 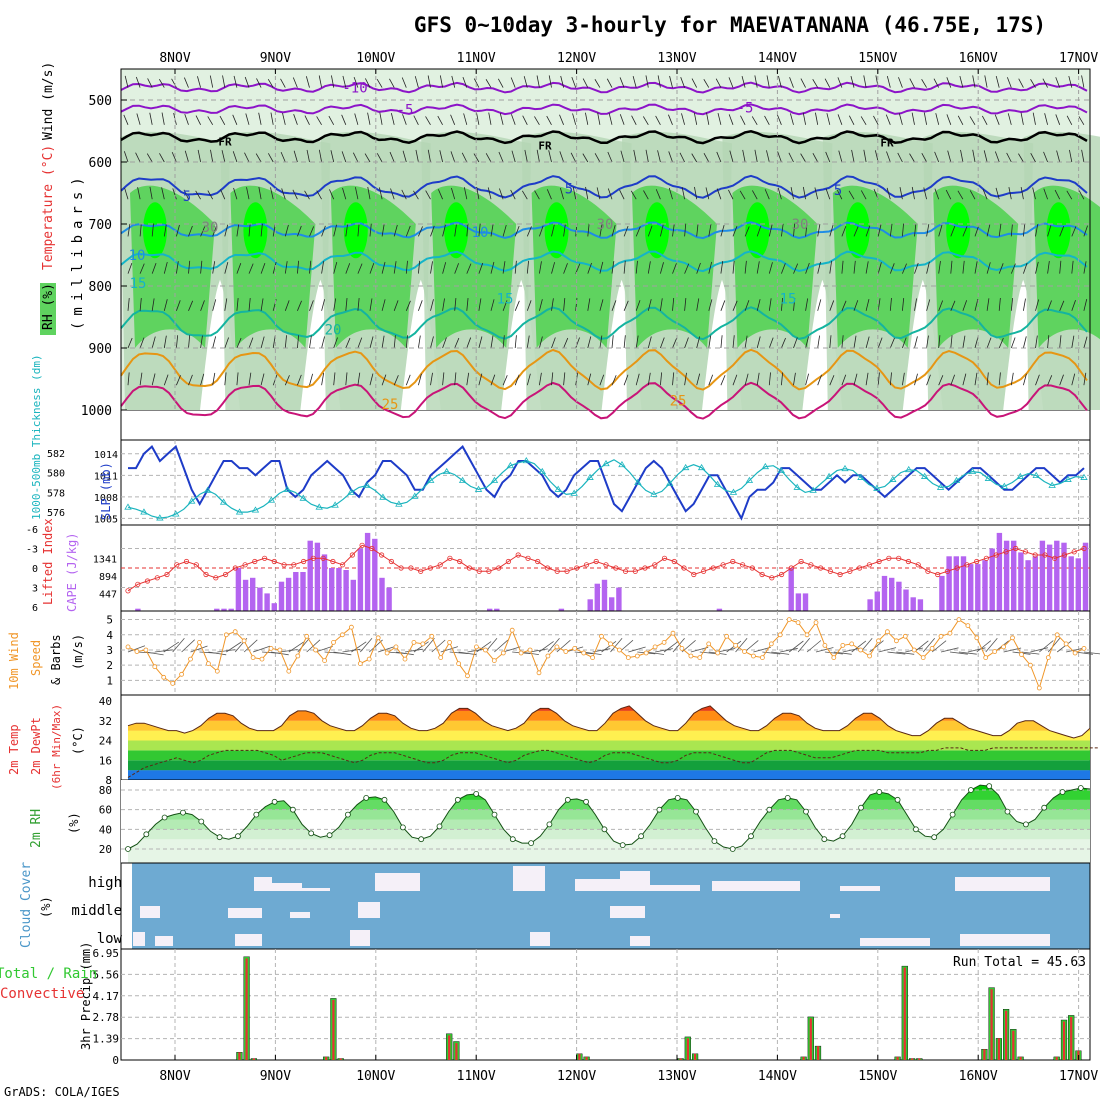 I want to click on rh2m-tick-label: 20, so click(x=105, y=849).